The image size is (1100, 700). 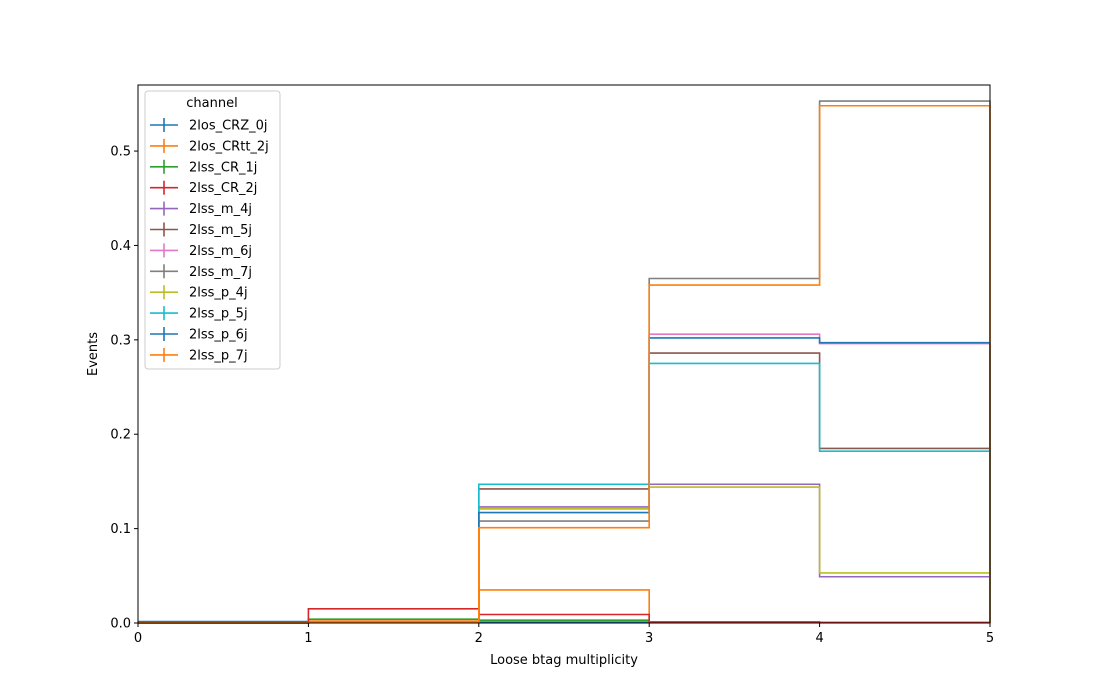 What do you see at coordinates (220, 251) in the screenshot?
I see `legend-label: 2lss_m_6j` at bounding box center [220, 251].